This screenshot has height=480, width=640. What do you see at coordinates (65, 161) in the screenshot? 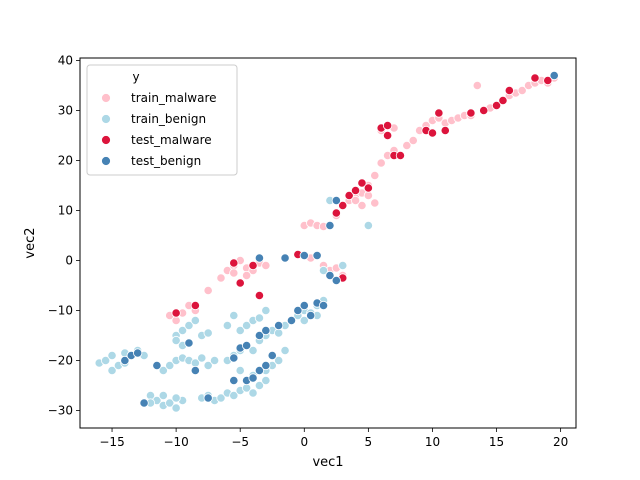
I see `y-tick-label-20: 20` at bounding box center [65, 161].